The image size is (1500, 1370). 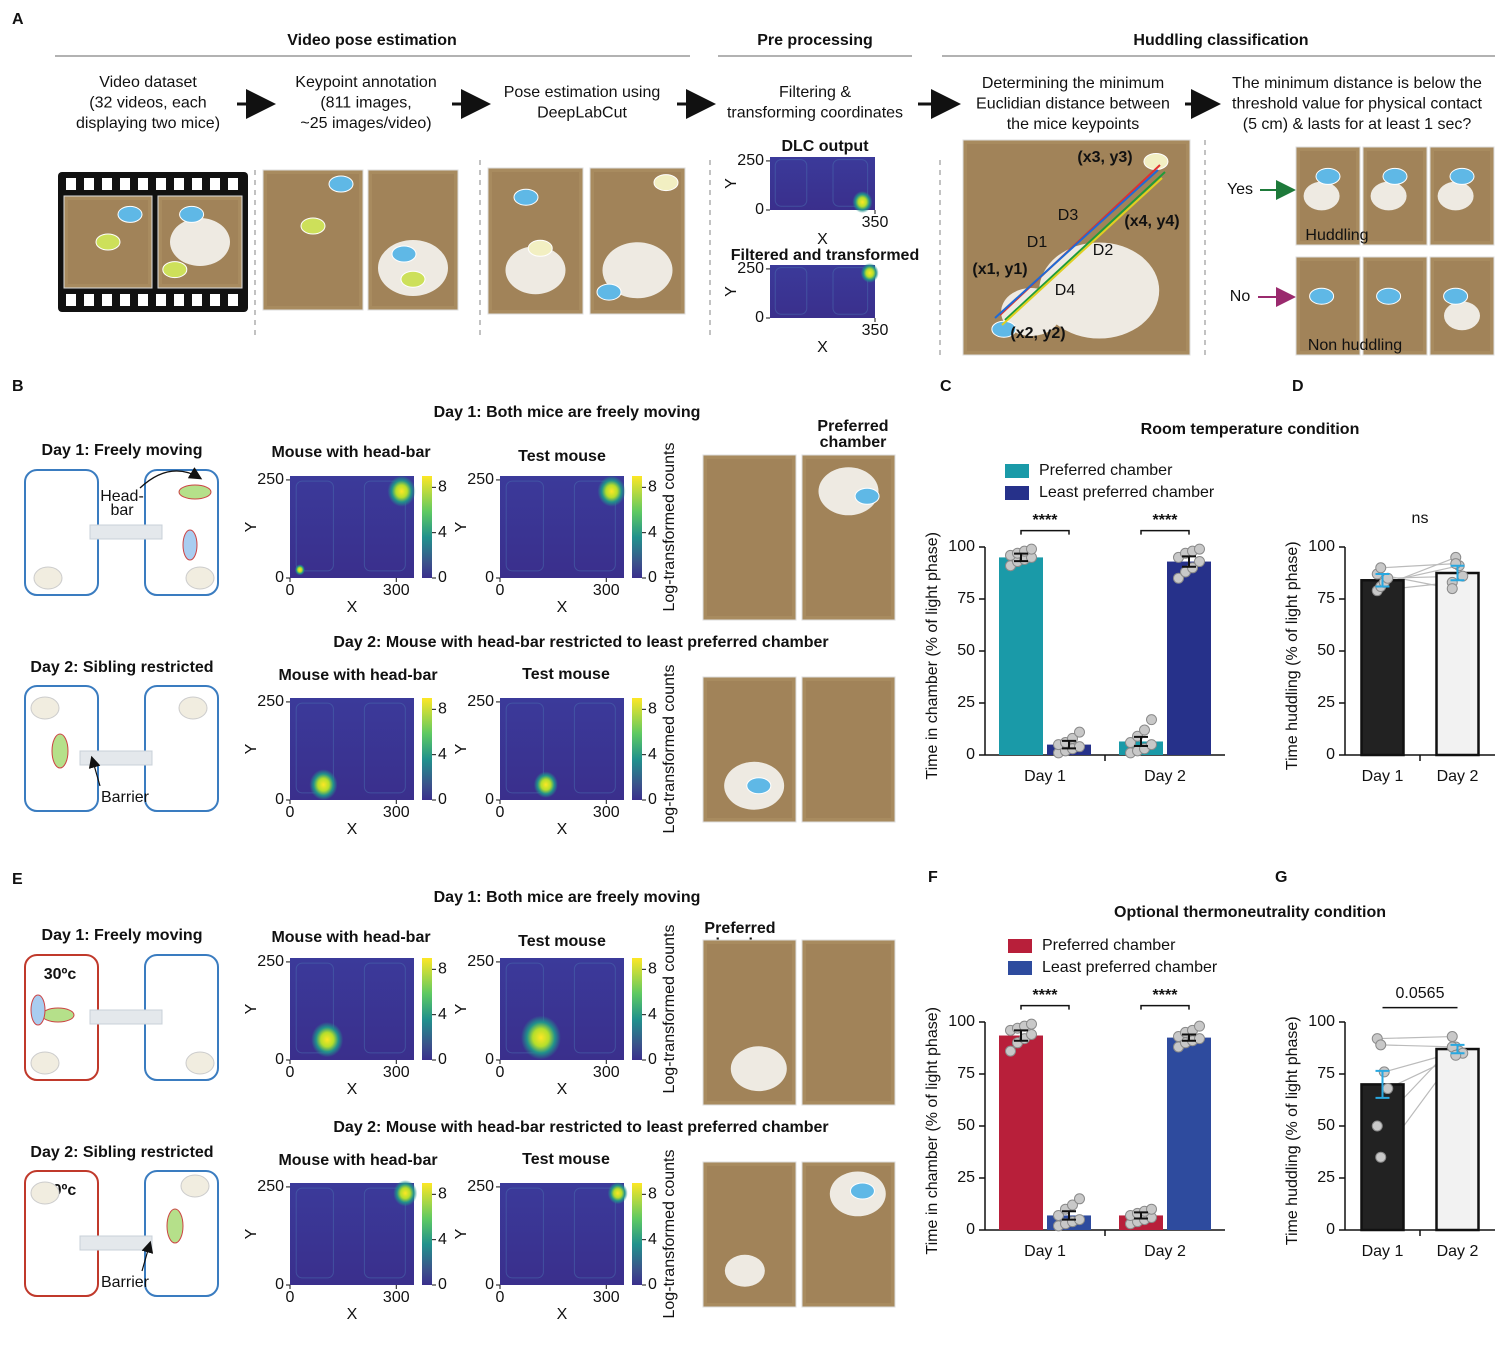 I want to click on y-tick-label: 75, so click(x=966, y=1073).